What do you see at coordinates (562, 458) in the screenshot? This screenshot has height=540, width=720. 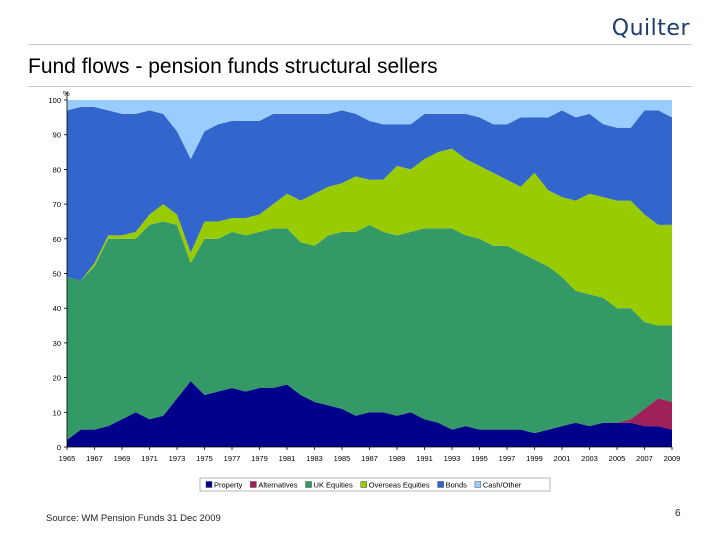 I see `x-tick-label: 2001` at bounding box center [562, 458].